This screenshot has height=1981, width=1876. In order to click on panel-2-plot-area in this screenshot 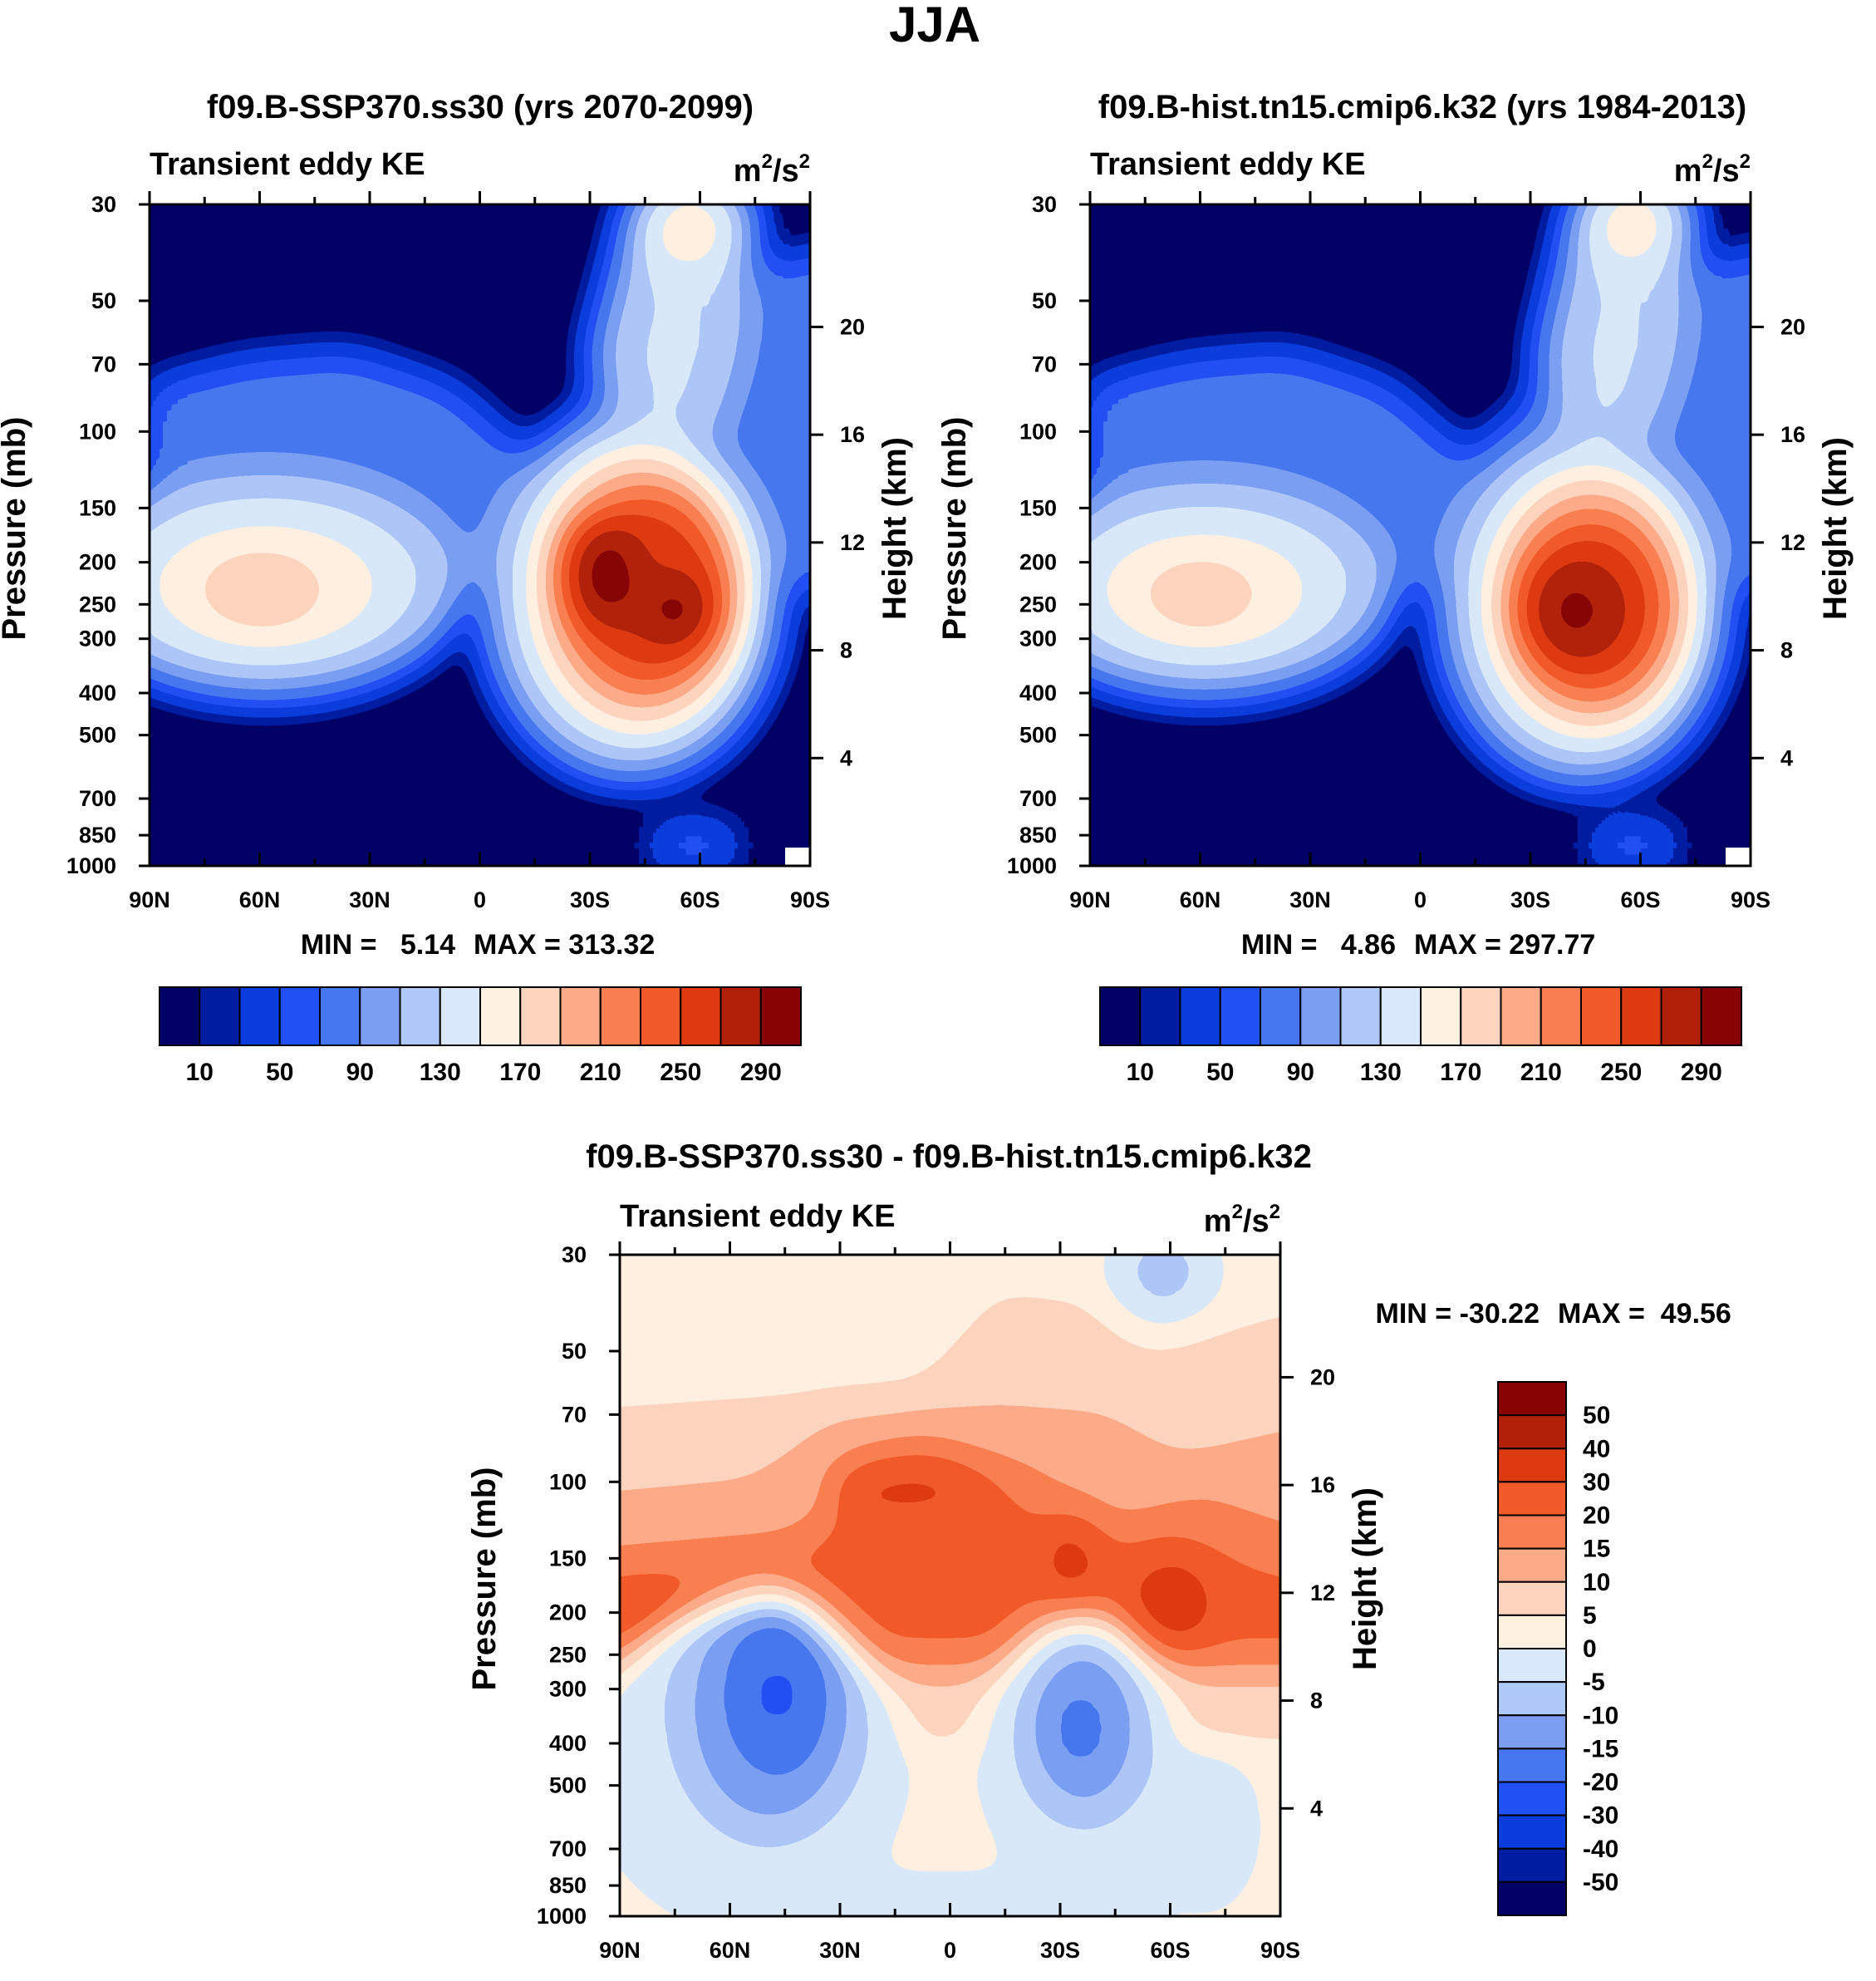, I will do `click(1420, 535)`.